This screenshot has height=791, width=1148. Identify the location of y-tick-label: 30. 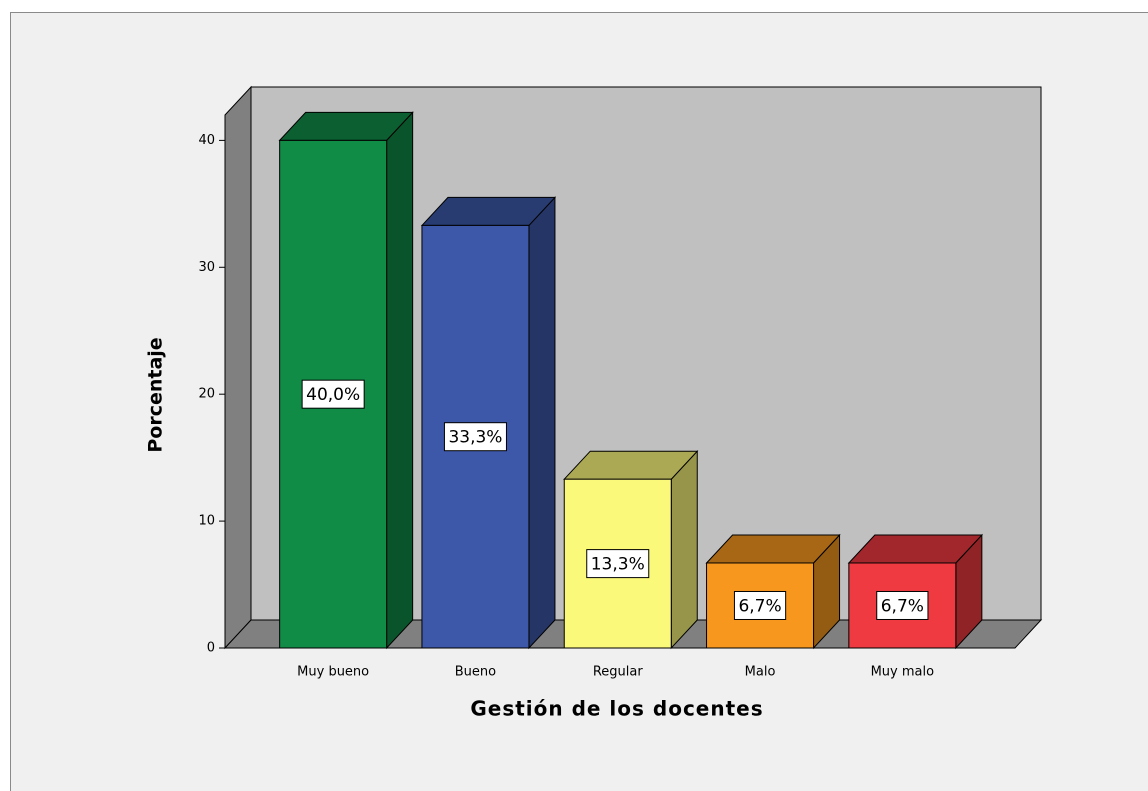
(206, 267).